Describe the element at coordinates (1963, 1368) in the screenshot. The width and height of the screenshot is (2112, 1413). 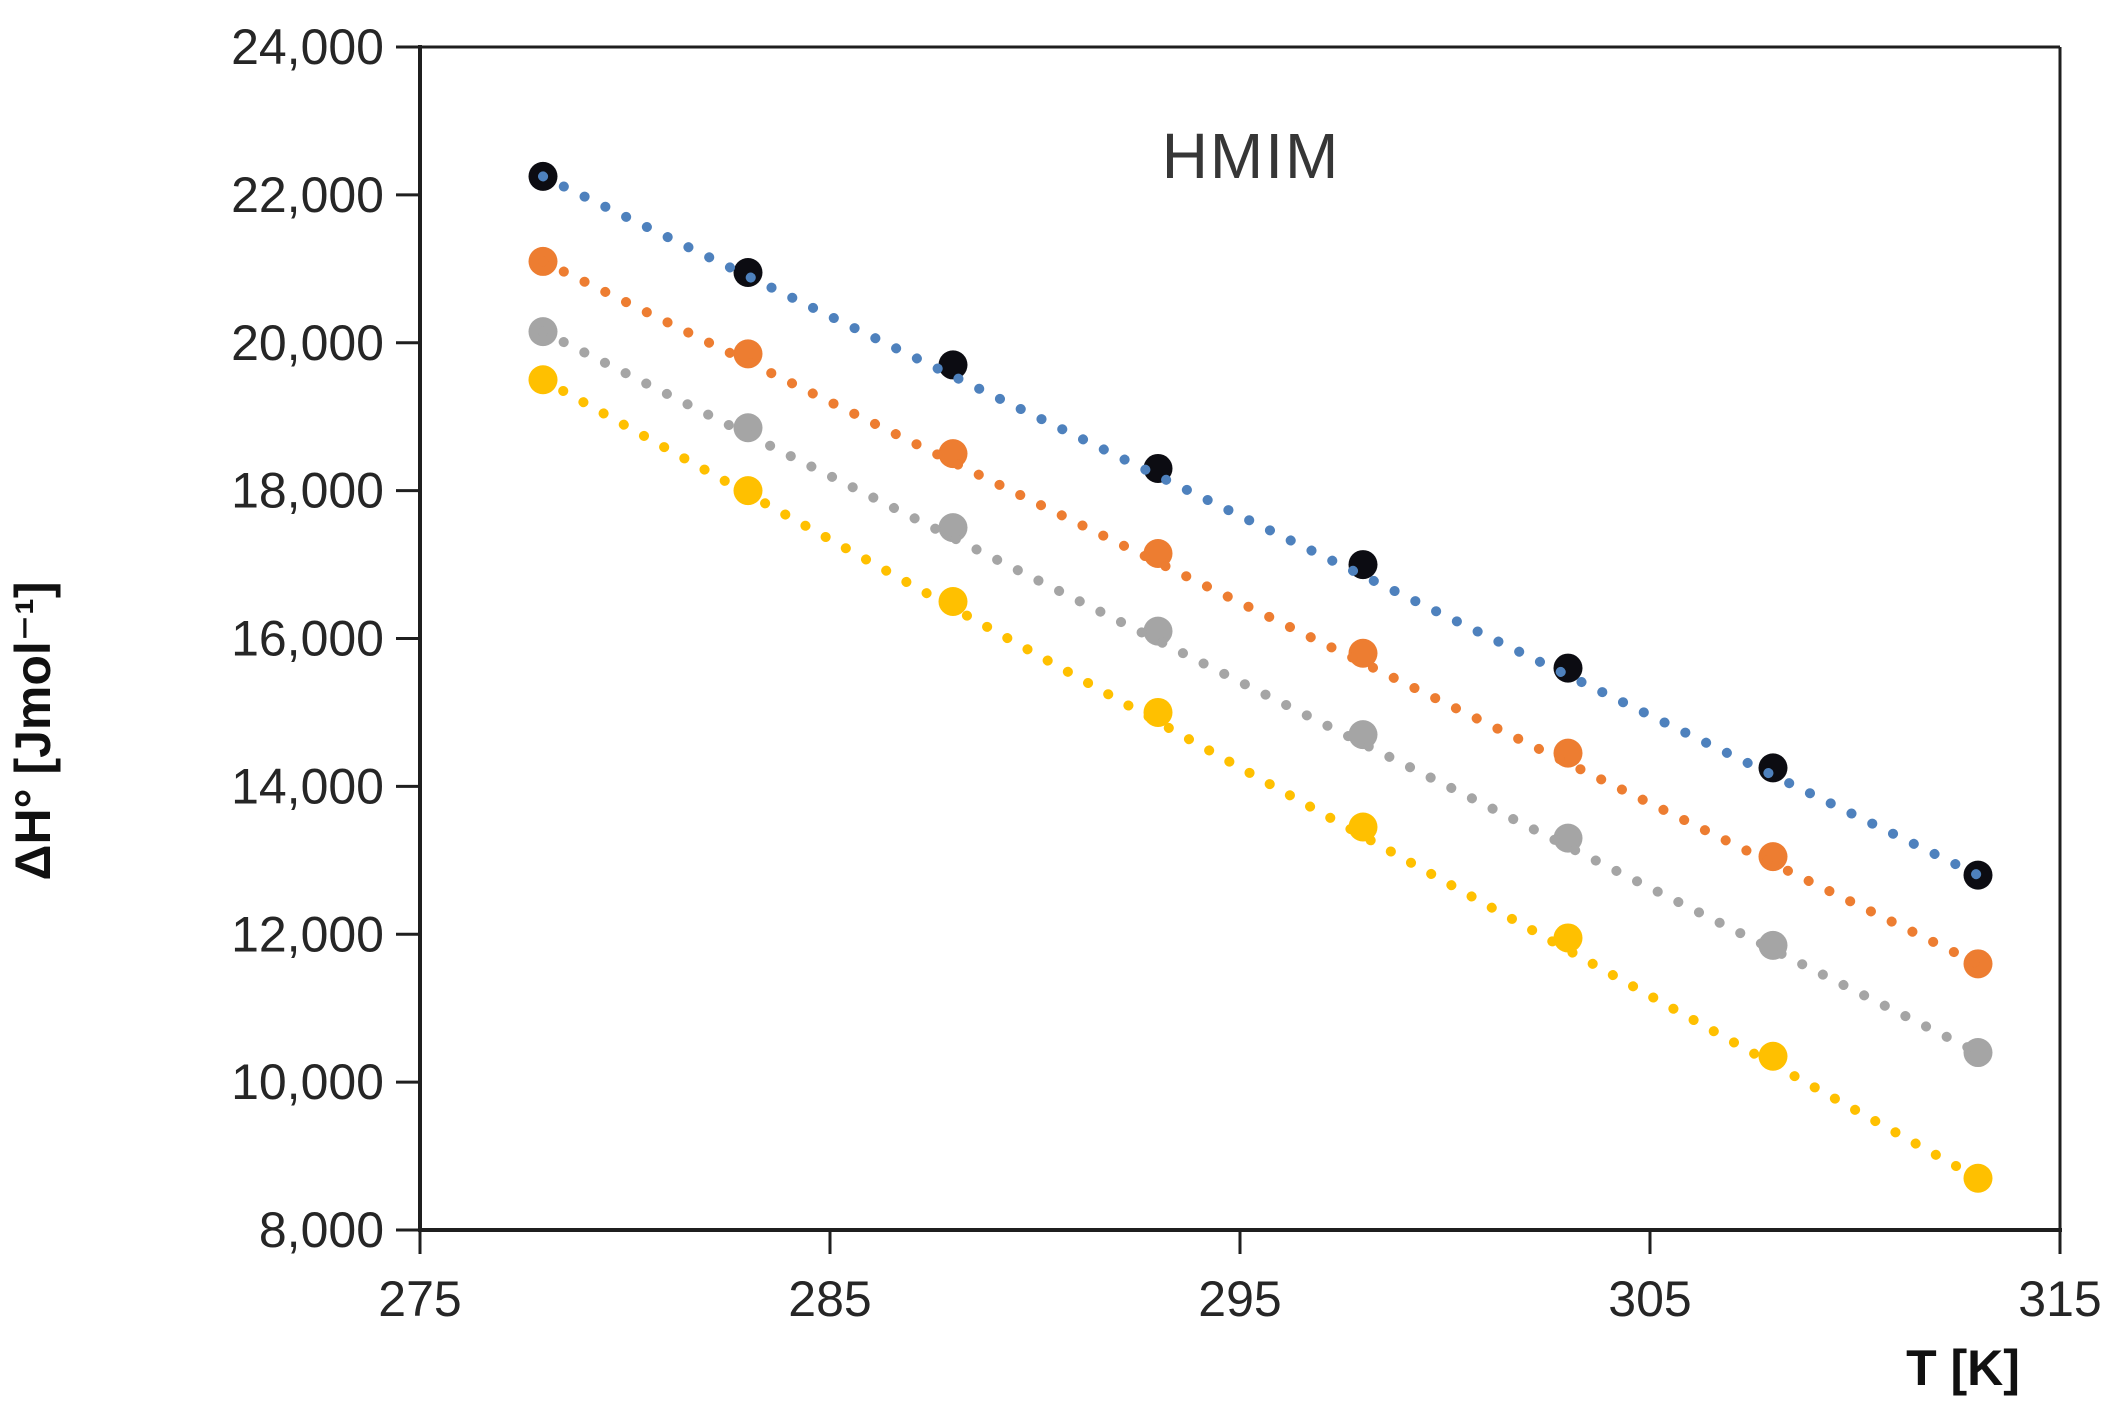
I see `x-axis-title: T [K]` at that location.